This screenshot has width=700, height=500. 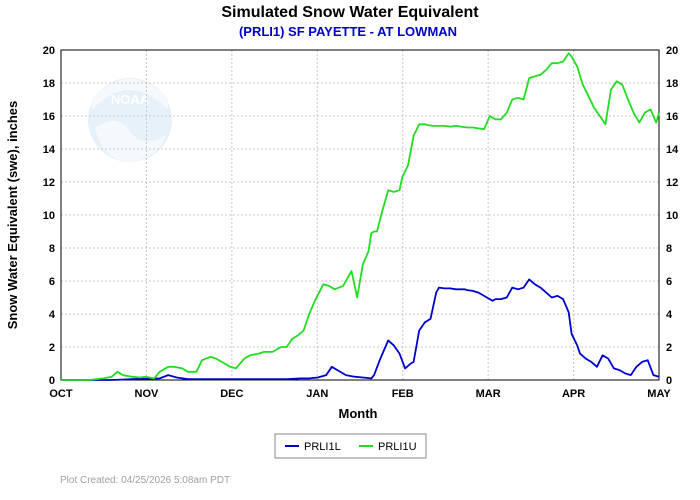 What do you see at coordinates (669, 315) in the screenshot?
I see `y-tick-label-right: 4` at bounding box center [669, 315].